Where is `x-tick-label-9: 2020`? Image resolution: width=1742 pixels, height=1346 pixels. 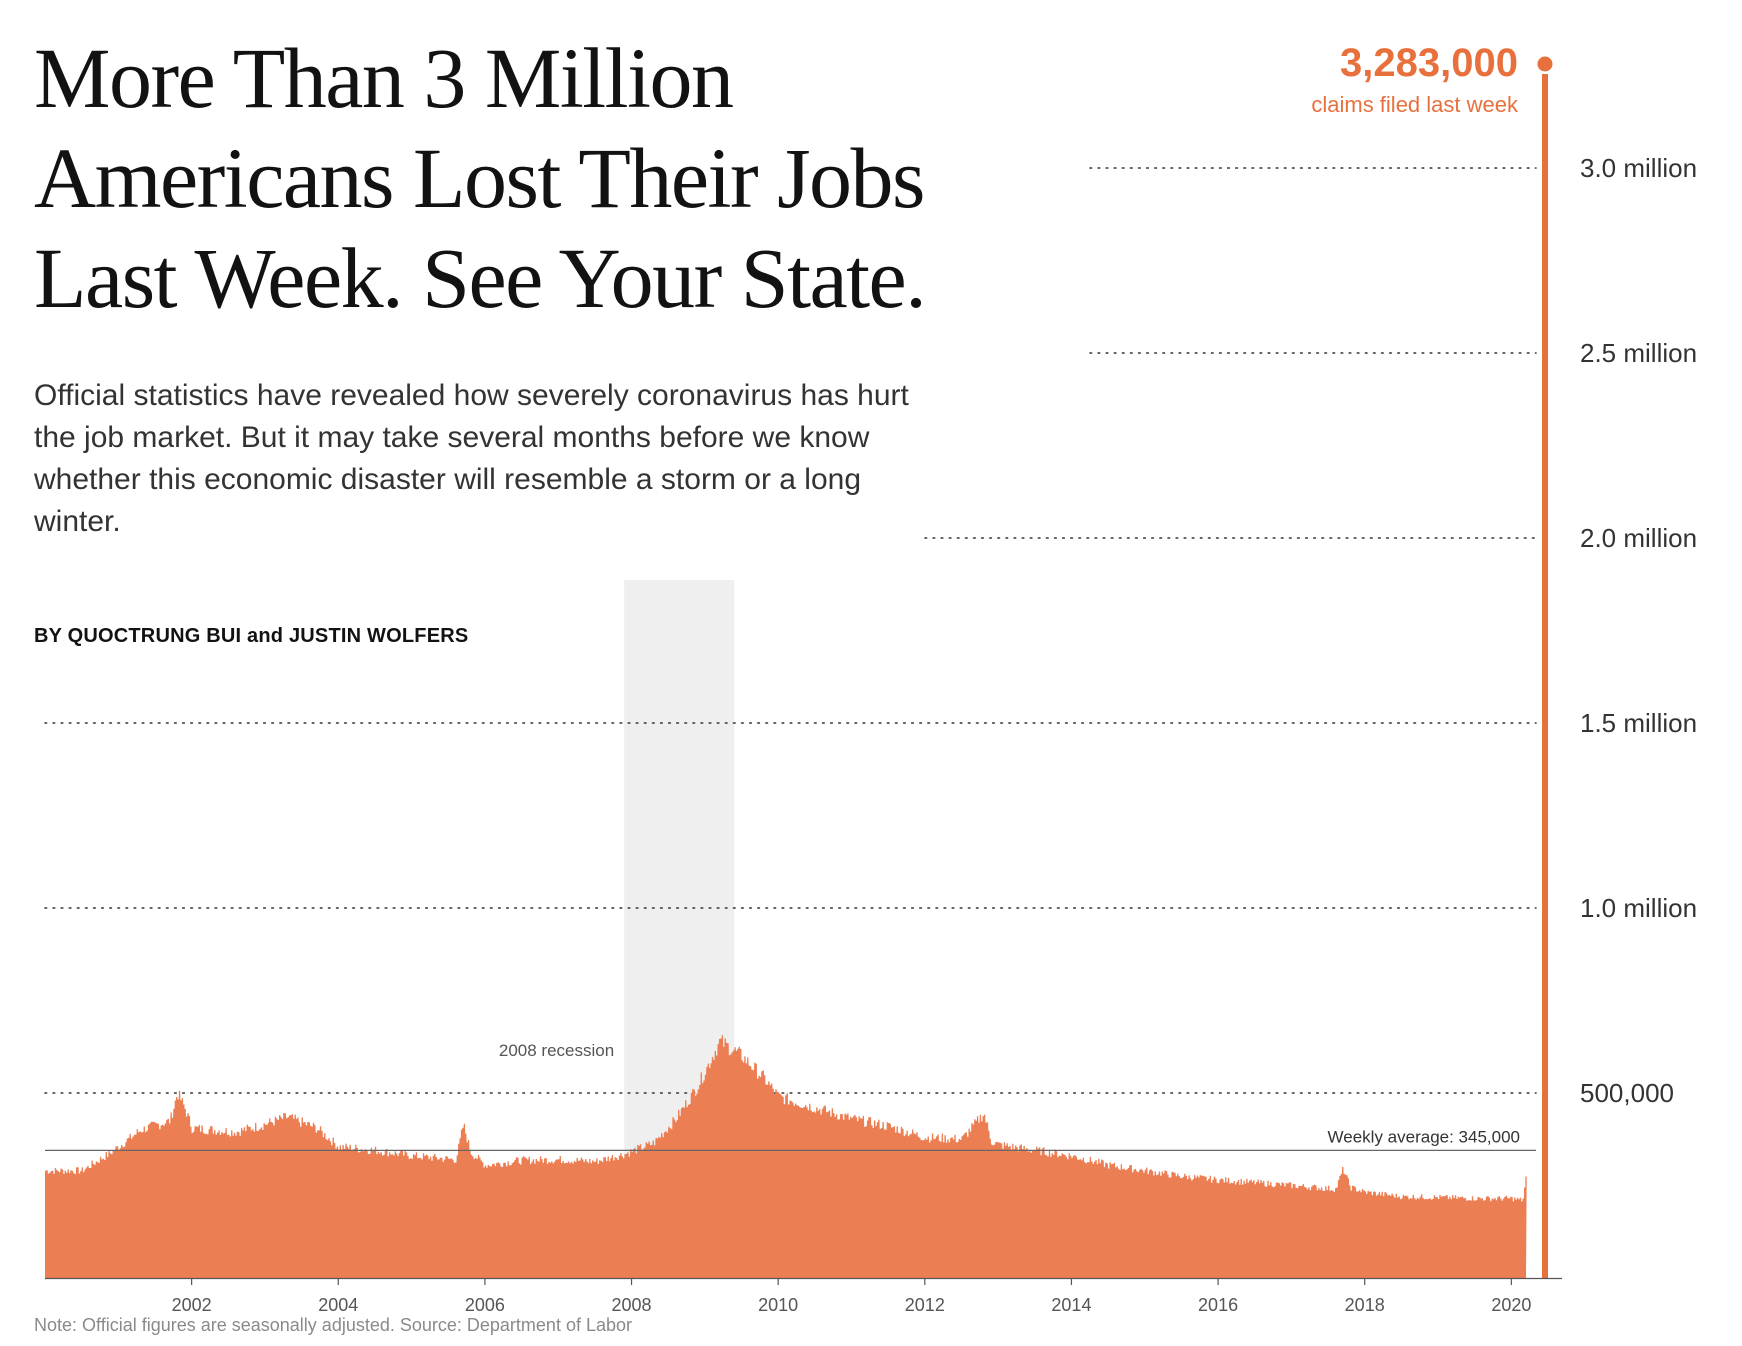
x-tick-label-9: 2020 is located at coordinates (1511, 1305).